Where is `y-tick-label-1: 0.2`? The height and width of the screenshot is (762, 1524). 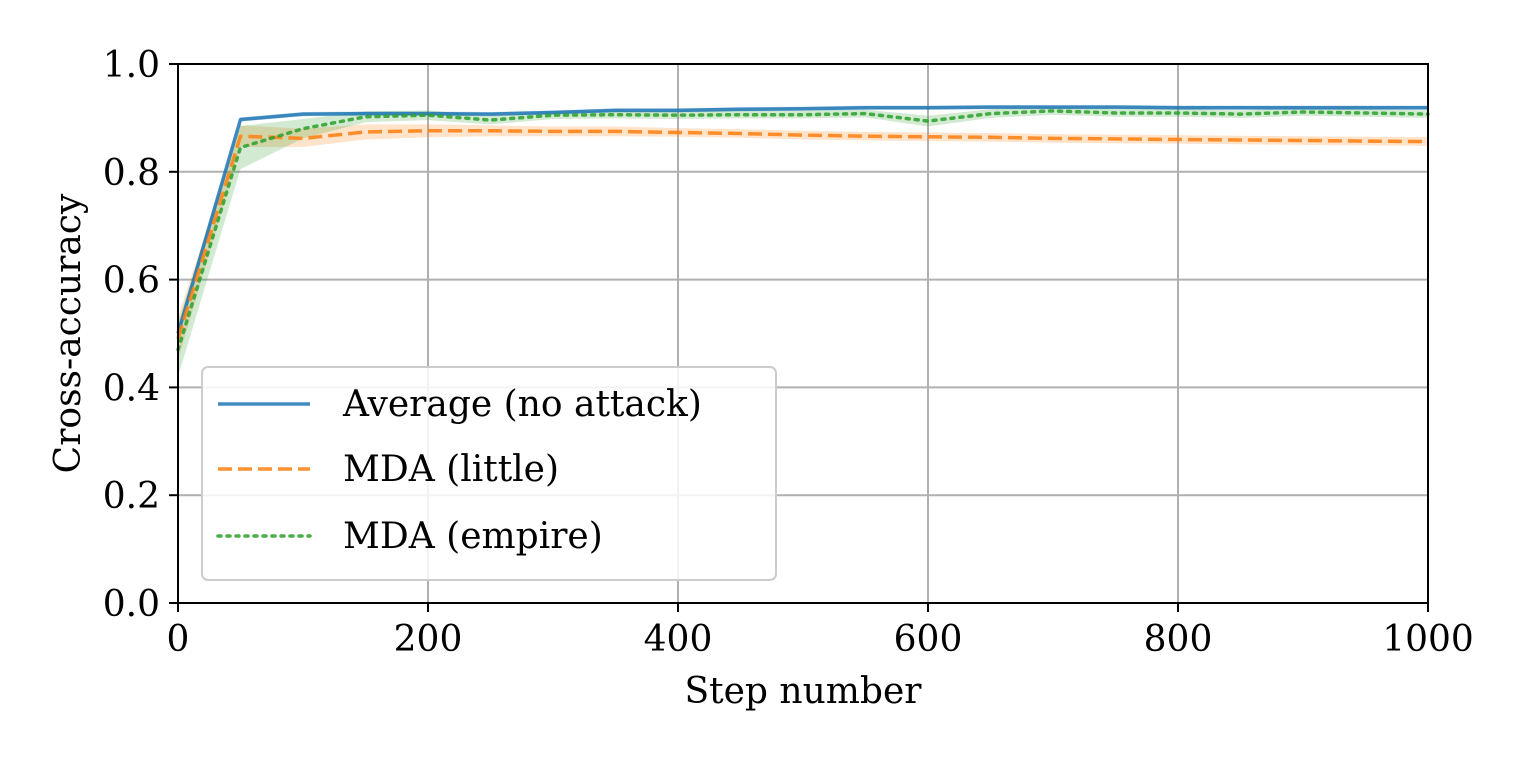 y-tick-label-1: 0.2 is located at coordinates (131, 496).